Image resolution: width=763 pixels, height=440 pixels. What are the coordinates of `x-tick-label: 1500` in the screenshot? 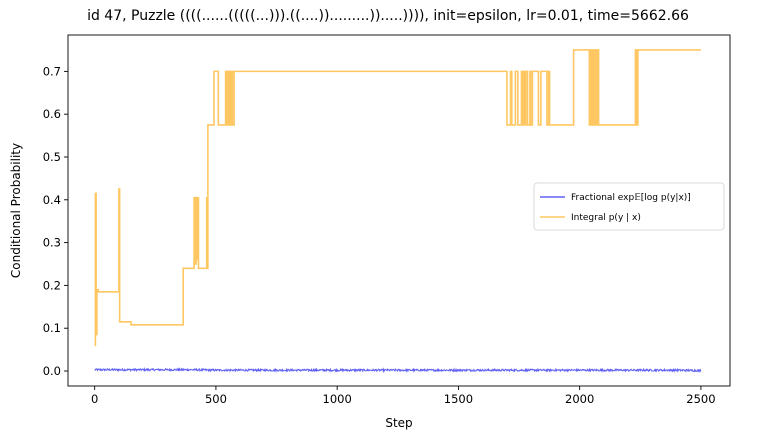 It's located at (458, 399).